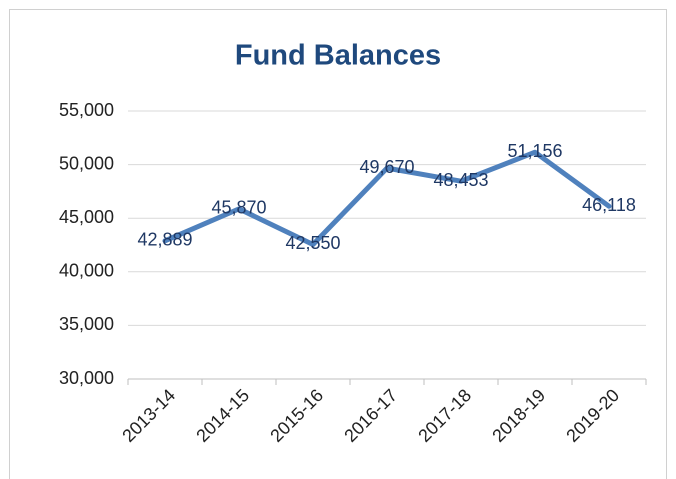  What do you see at coordinates (534, 151) in the screenshot?
I see `data-label: 51,156` at bounding box center [534, 151].